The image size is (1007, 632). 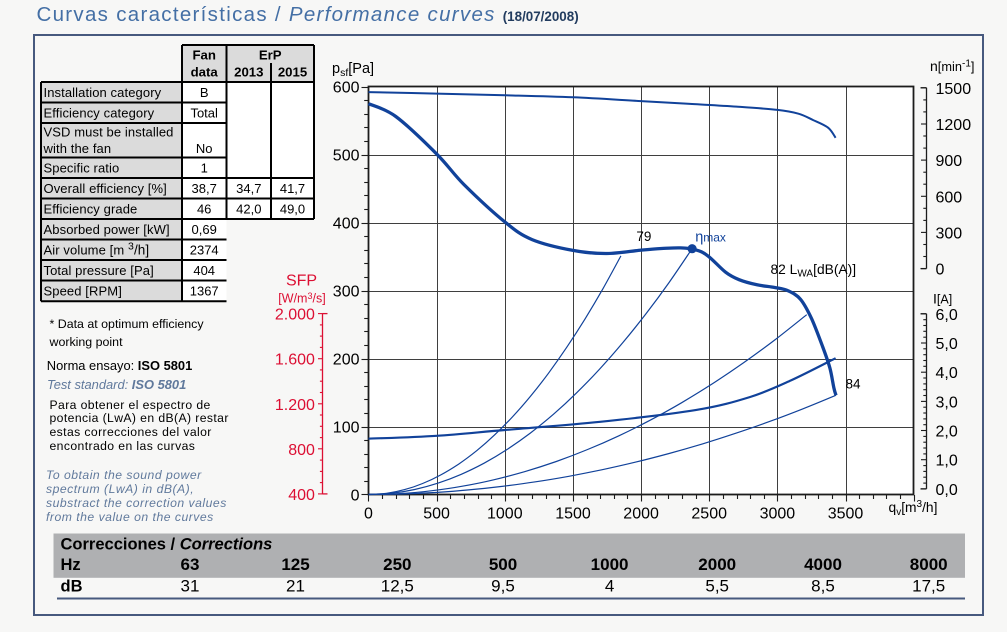 I want to click on svg-text: 5,0, so click(x=947, y=344).